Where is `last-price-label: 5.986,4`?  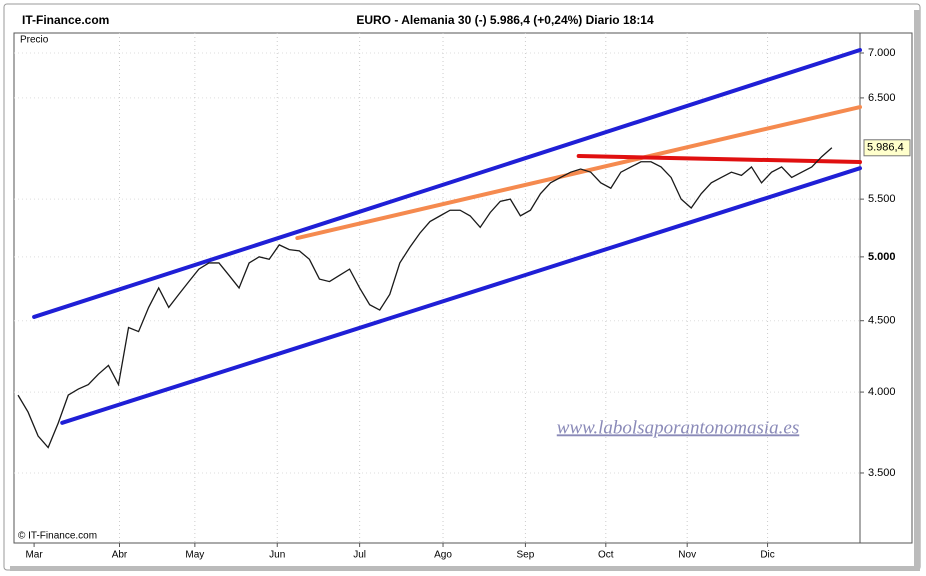 last-price-label: 5.986,4 is located at coordinates (885, 148).